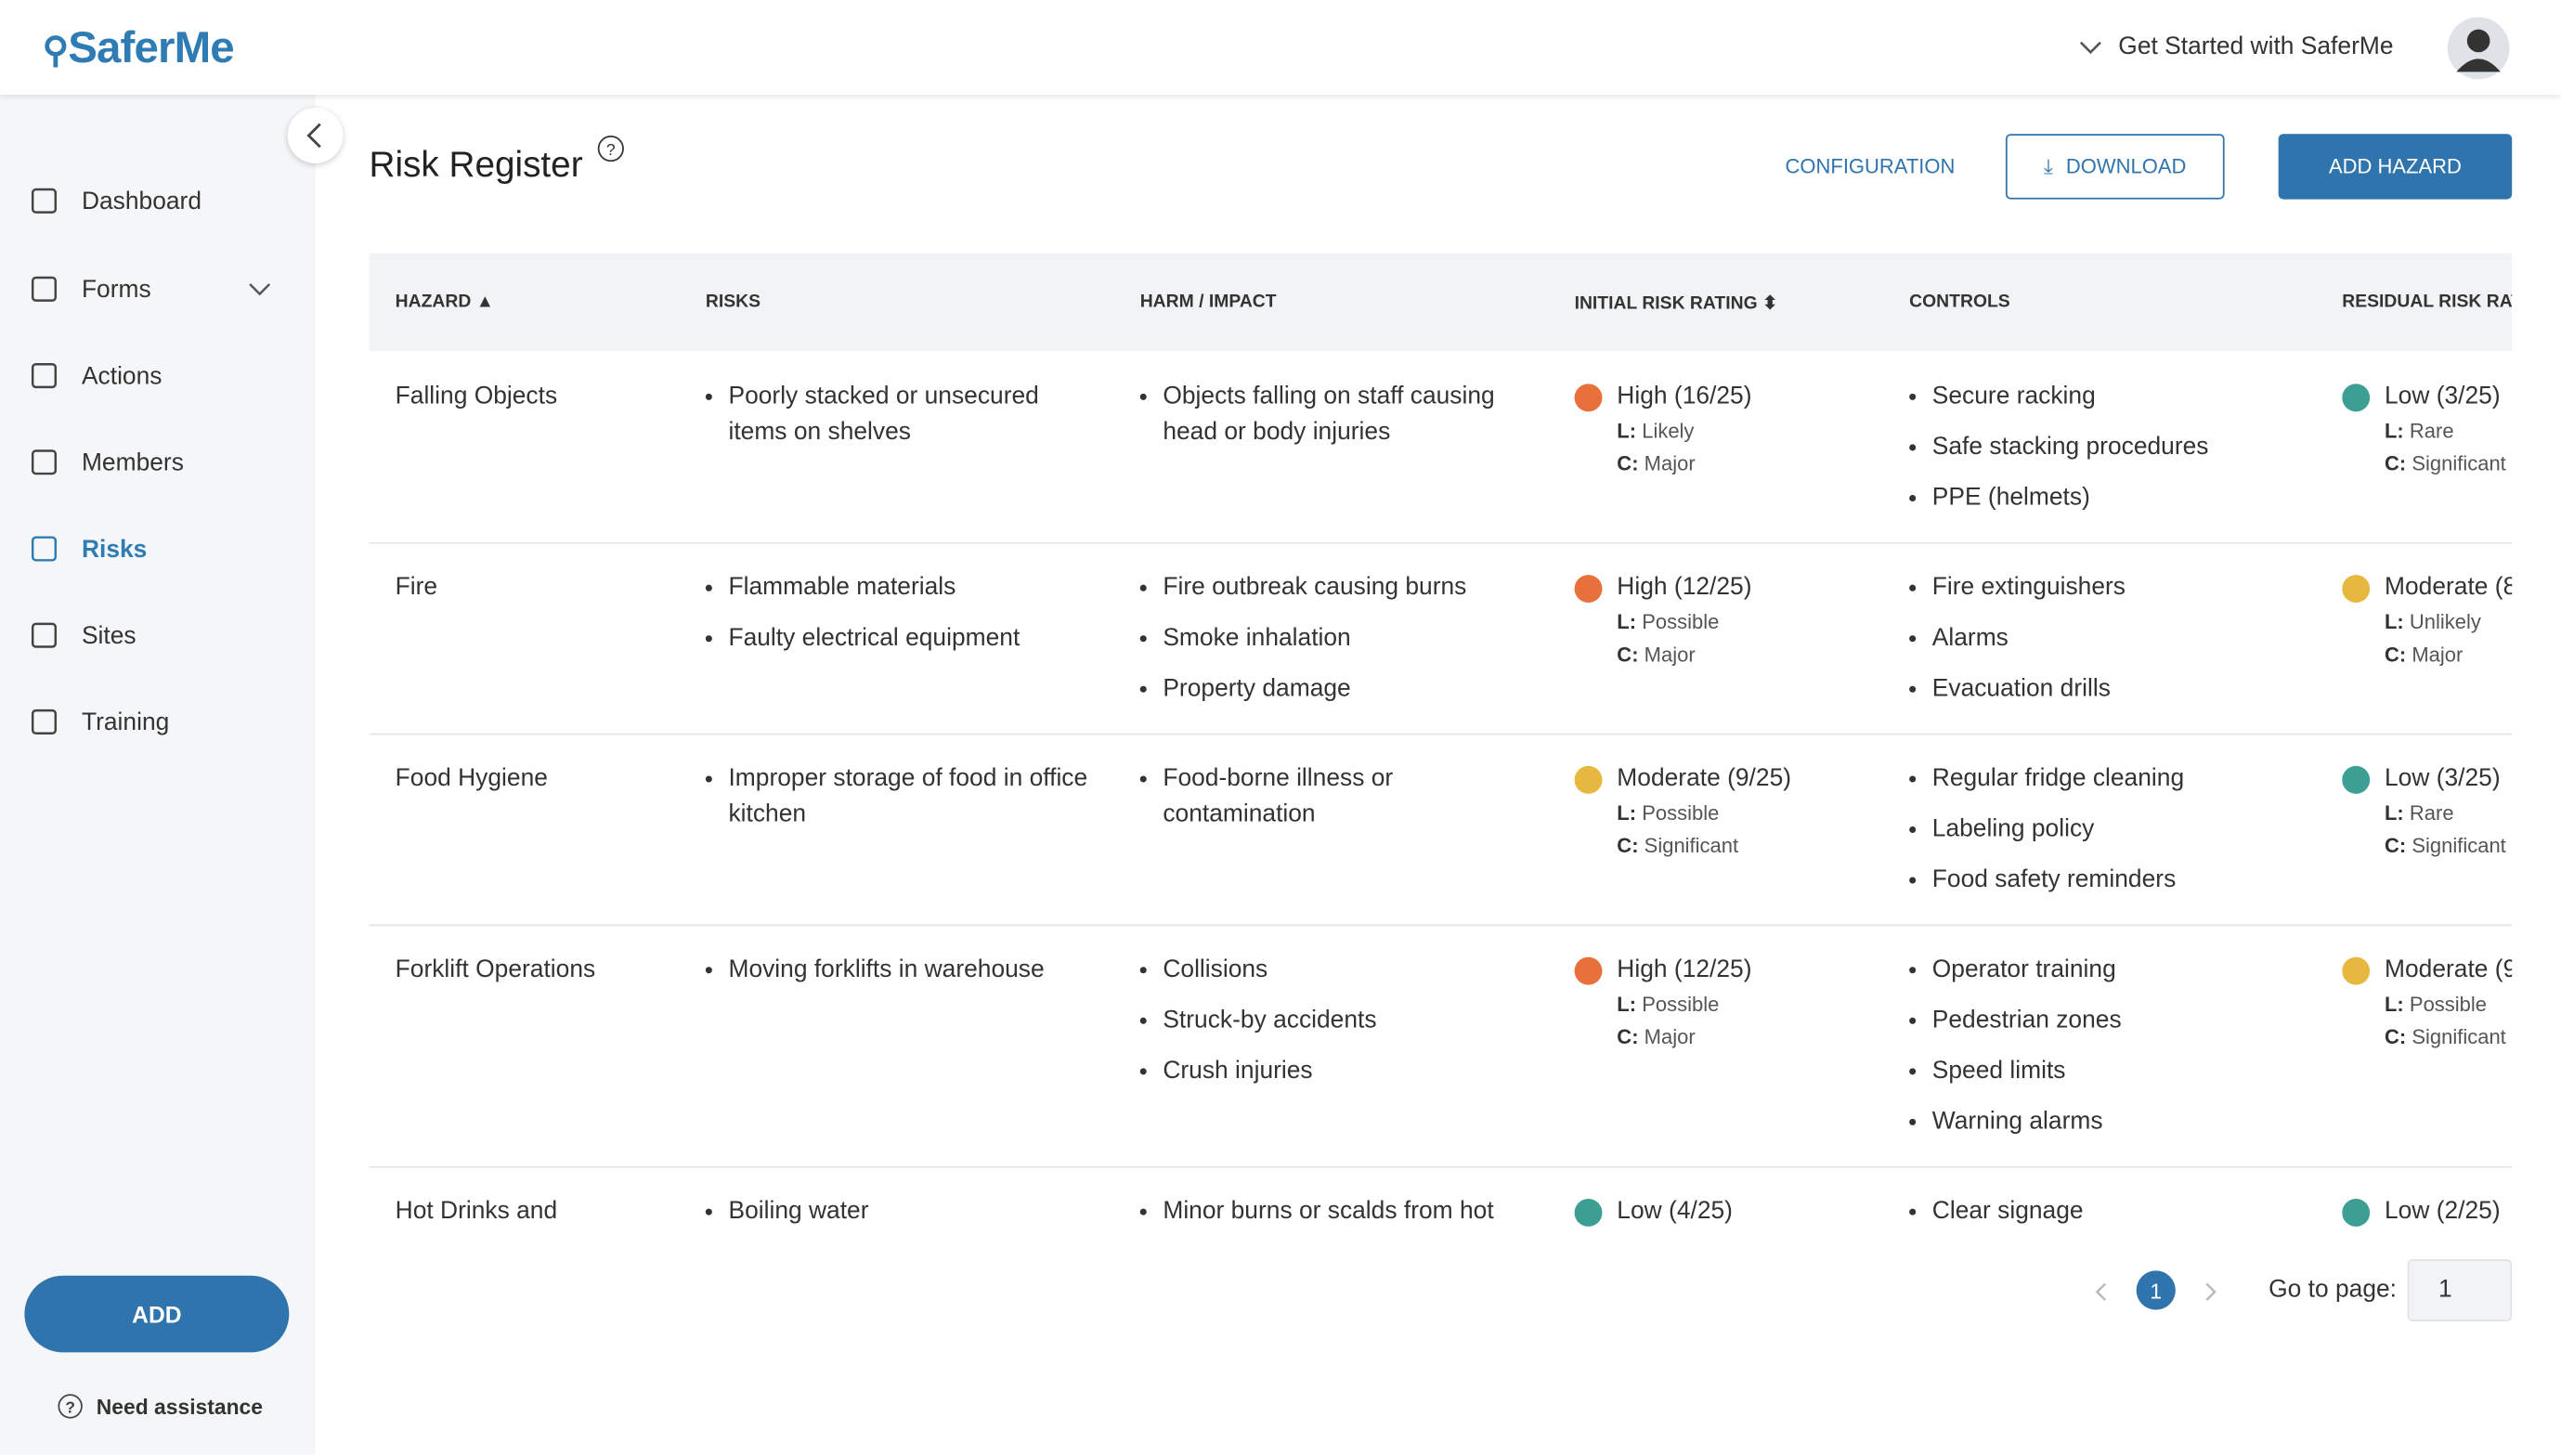  I want to click on list-item: Boiling water, so click(901, 1212).